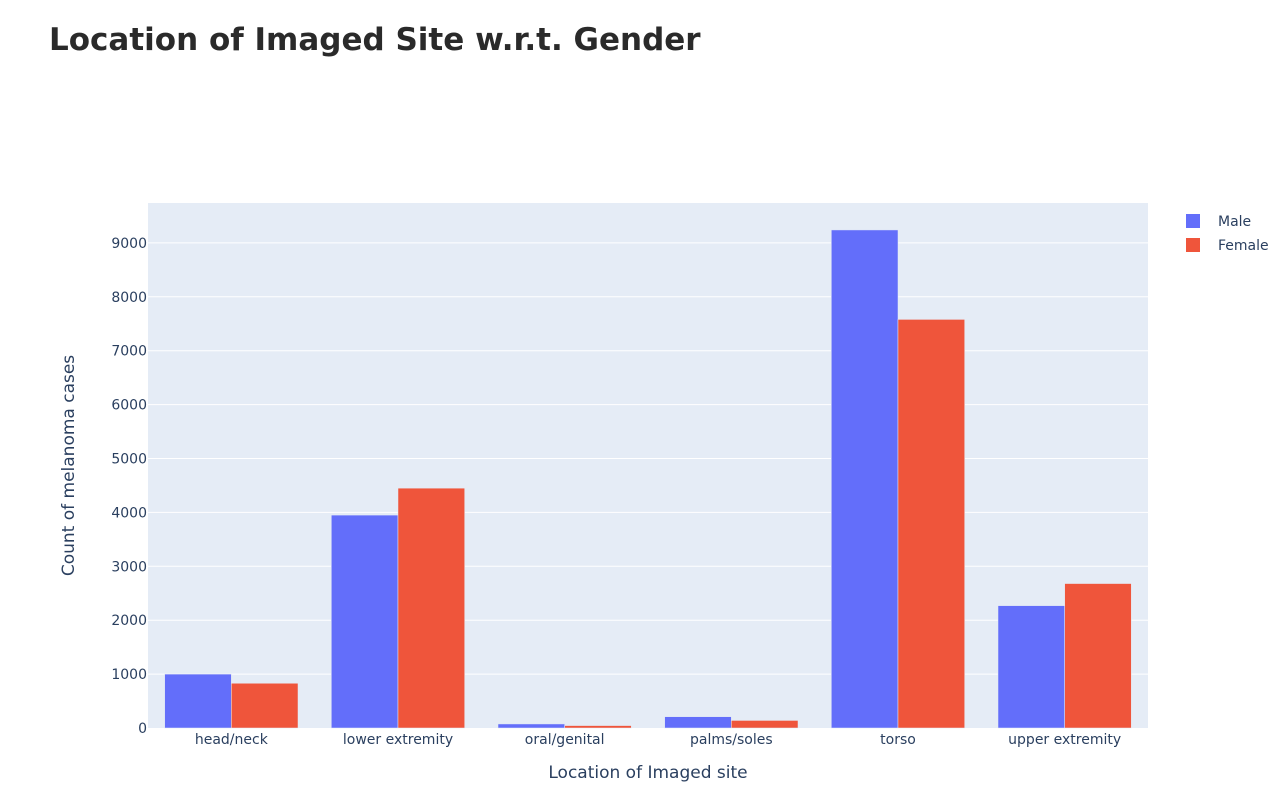  Describe the element at coordinates (365, 621) in the screenshot. I see `bar-male-lower-extremity` at that location.